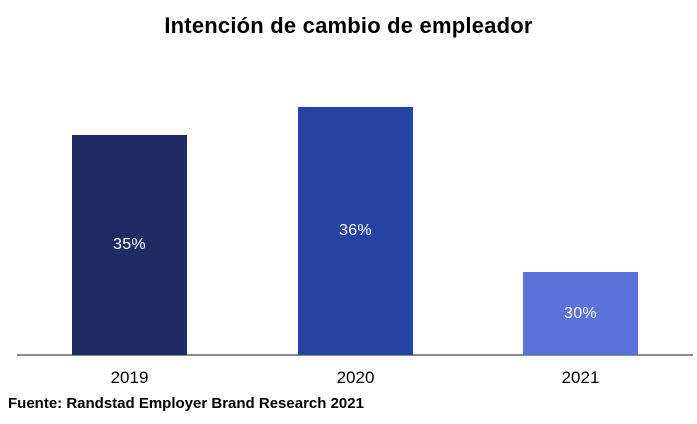 The height and width of the screenshot is (424, 697). What do you see at coordinates (355, 355) in the screenshot?
I see `x-axis-line` at bounding box center [355, 355].